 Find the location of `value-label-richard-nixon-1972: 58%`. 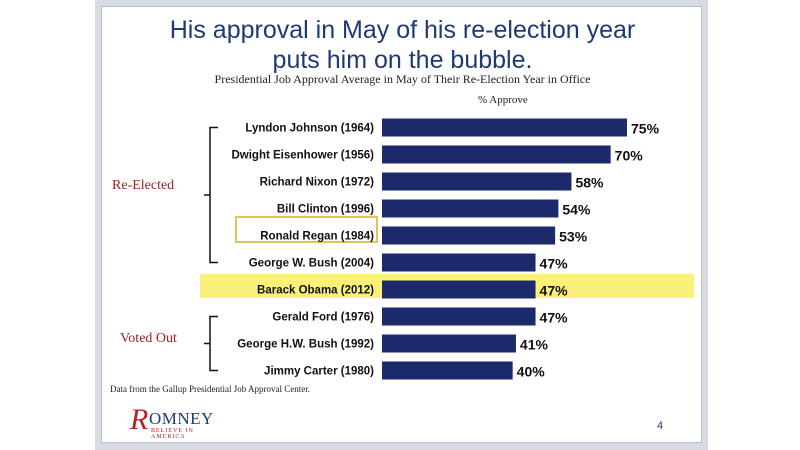

value-label-richard-nixon-1972: 58% is located at coordinates (589, 183).